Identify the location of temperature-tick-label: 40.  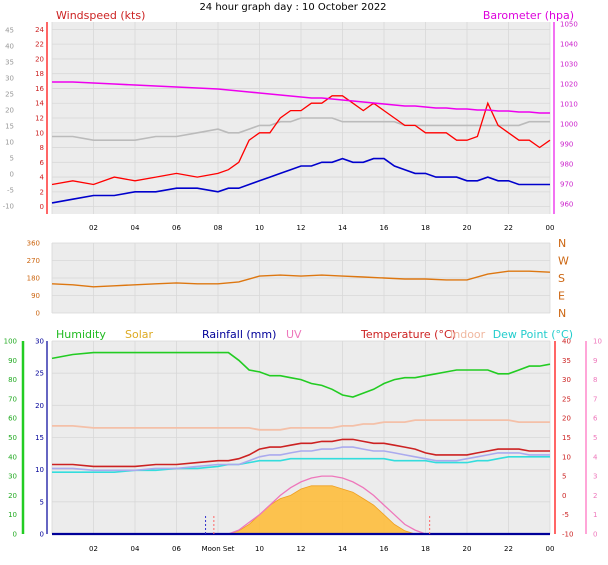
(566, 342).